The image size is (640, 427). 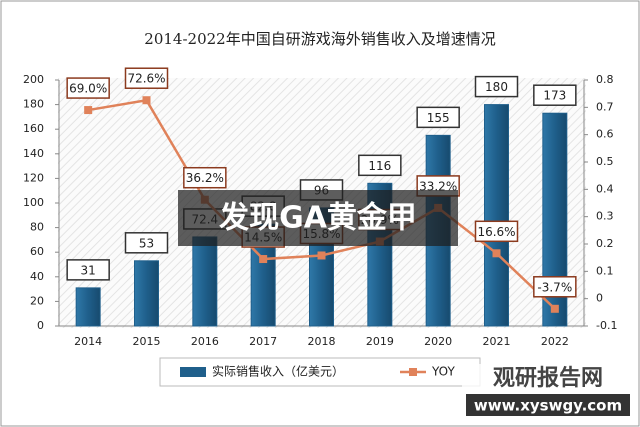 I want to click on yoy-value-label: -3.7%, so click(x=554, y=287).